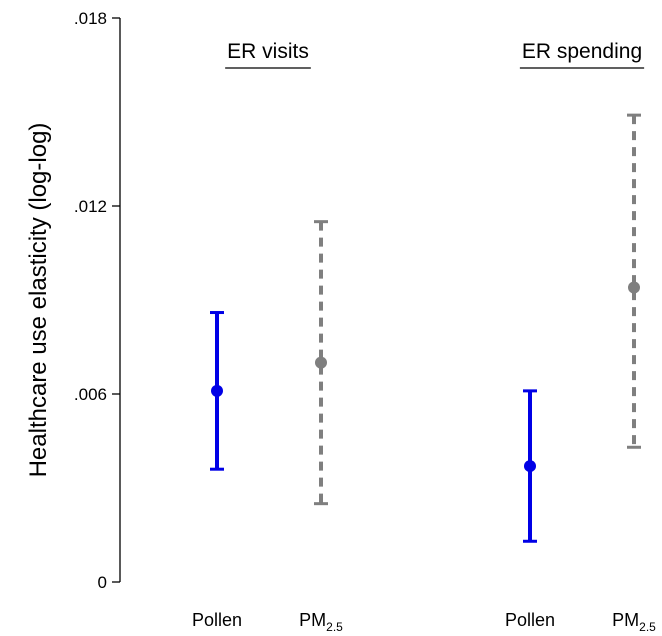 This screenshot has height=636, width=662. What do you see at coordinates (38, 300) in the screenshot?
I see `y-axis-label: Healthcare use elasticity (log-log)` at bounding box center [38, 300].